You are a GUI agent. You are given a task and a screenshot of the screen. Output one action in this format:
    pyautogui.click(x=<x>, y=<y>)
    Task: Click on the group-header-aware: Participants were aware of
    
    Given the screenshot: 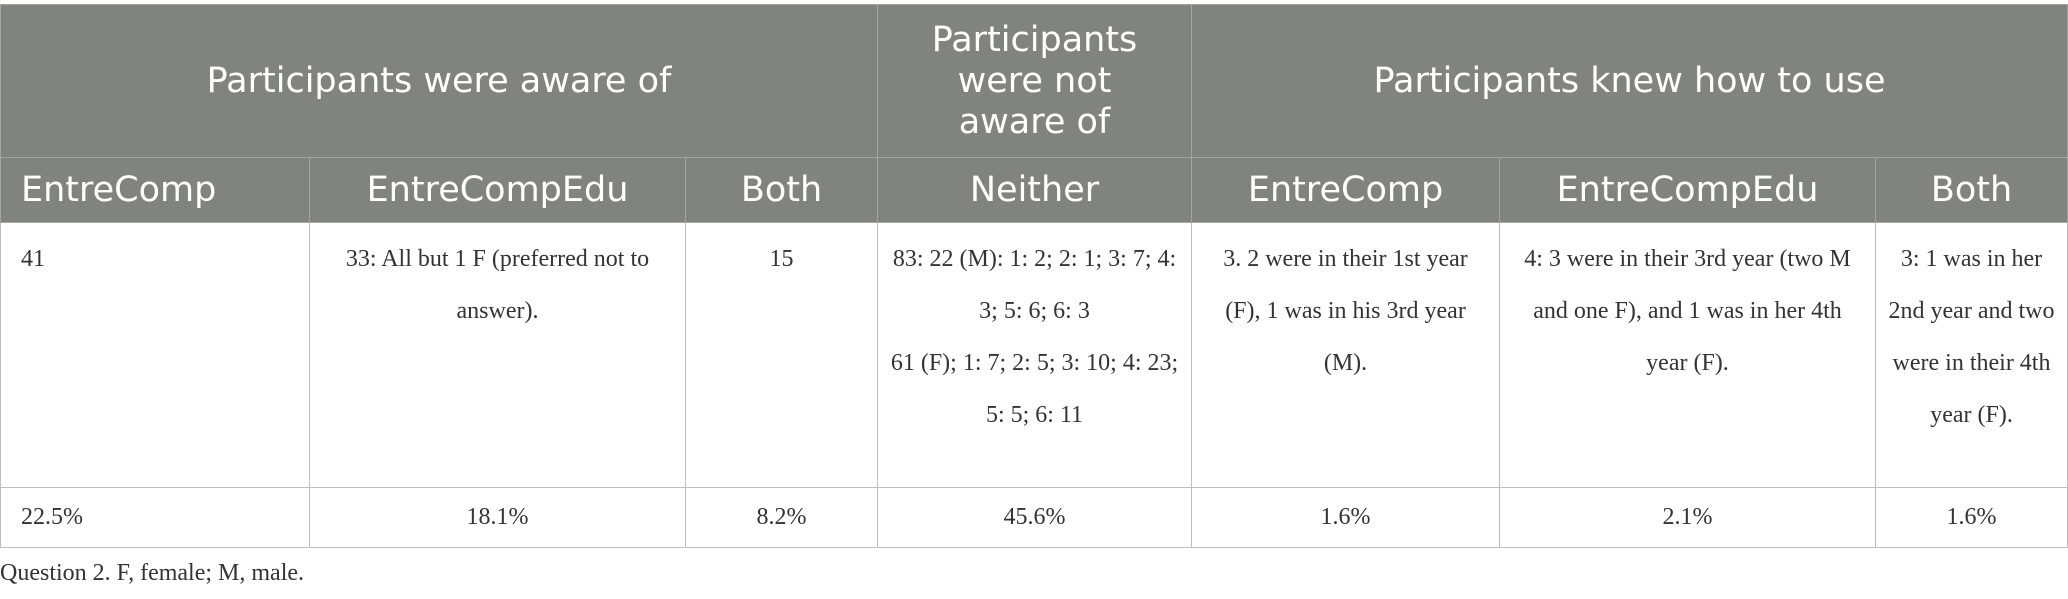 What is the action you would take?
    pyautogui.click(x=439, y=81)
    